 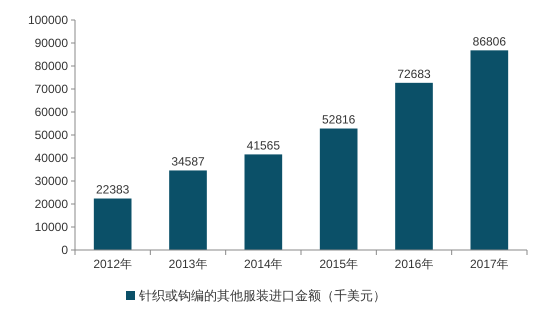 What do you see at coordinates (414, 73) in the screenshot?
I see `data-label: 72683` at bounding box center [414, 73].